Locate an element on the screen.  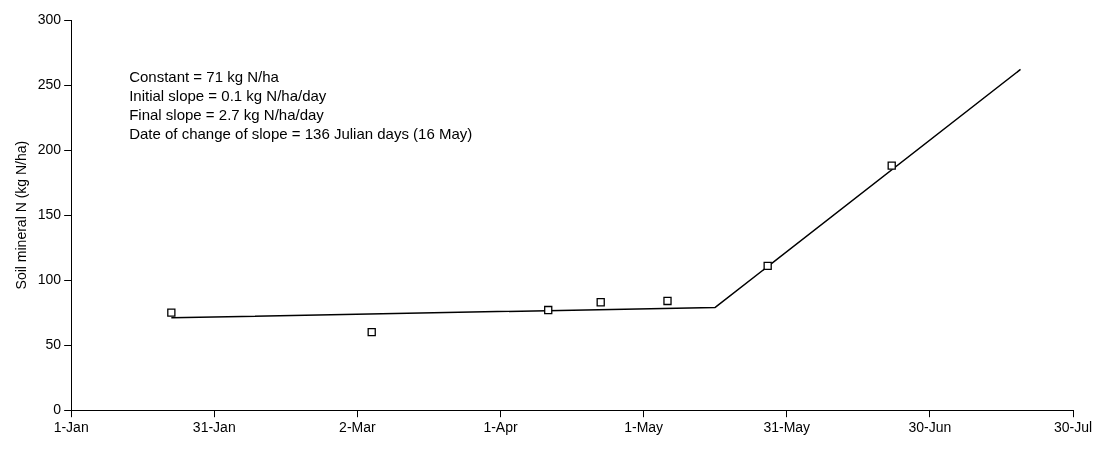
x-tick-label: 2-Mar is located at coordinates (358, 427).